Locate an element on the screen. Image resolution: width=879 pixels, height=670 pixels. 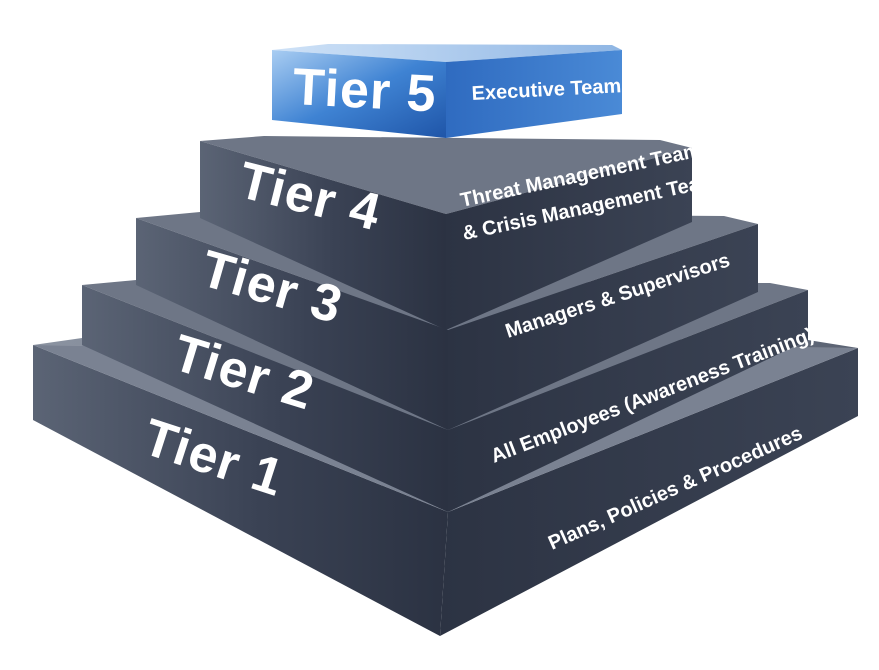
tier-5-slab is located at coordinates (447, 91).